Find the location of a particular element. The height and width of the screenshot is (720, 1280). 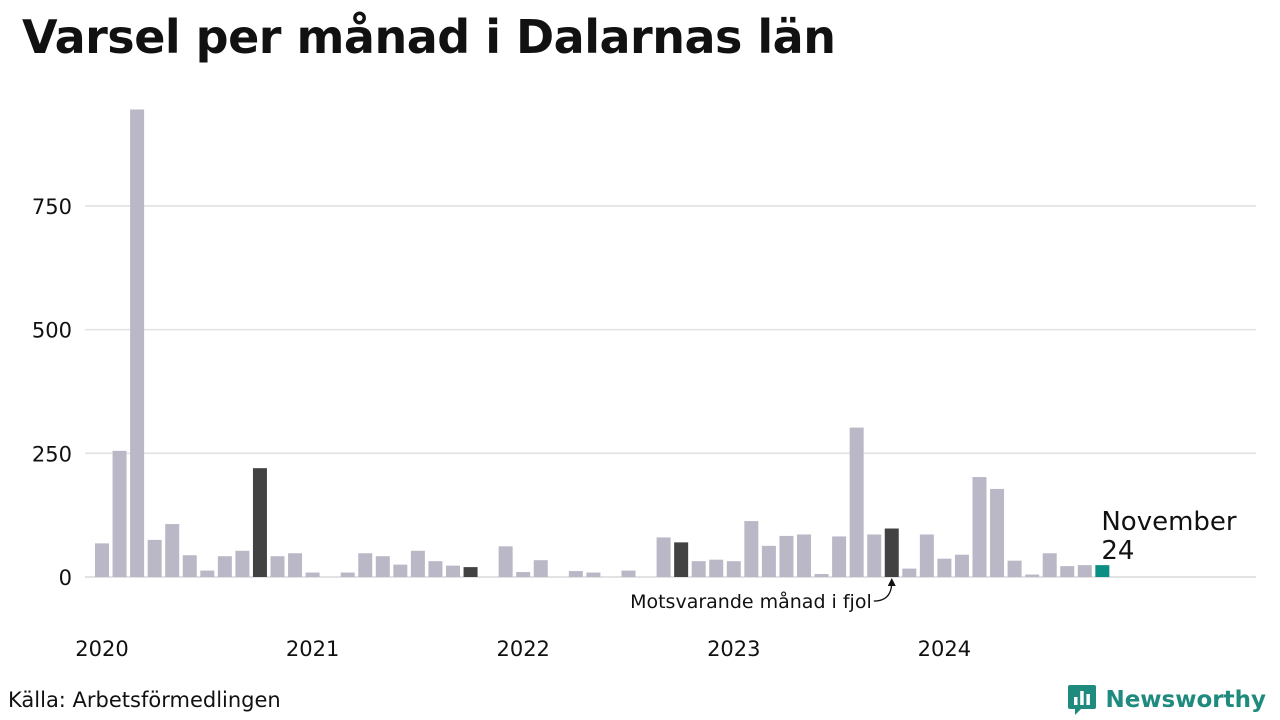

annotation-arrow is located at coordinates (884, 590).